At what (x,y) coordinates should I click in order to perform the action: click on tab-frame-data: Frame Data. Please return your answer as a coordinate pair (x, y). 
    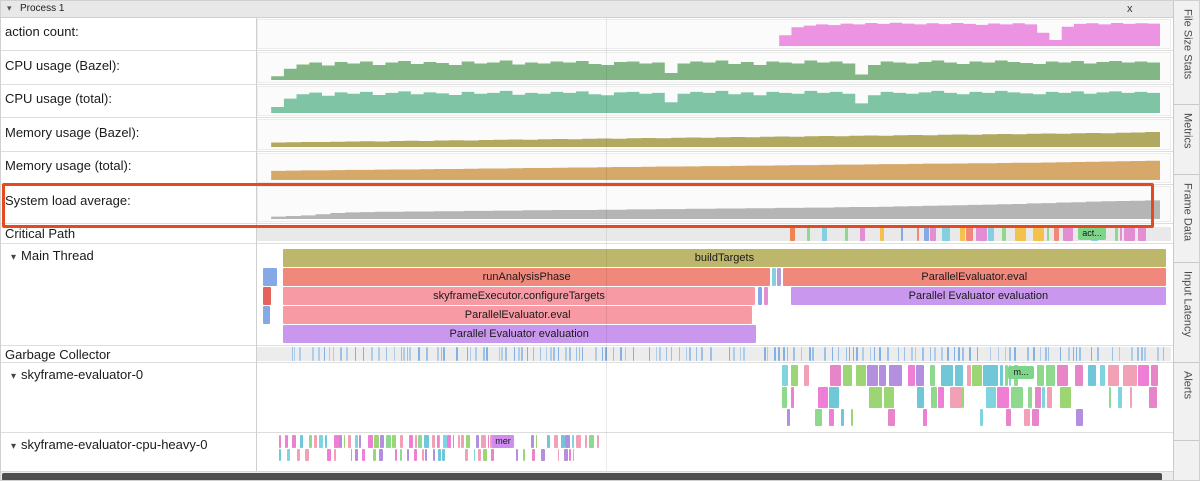
    Looking at the image, I should click on (1186, 219).